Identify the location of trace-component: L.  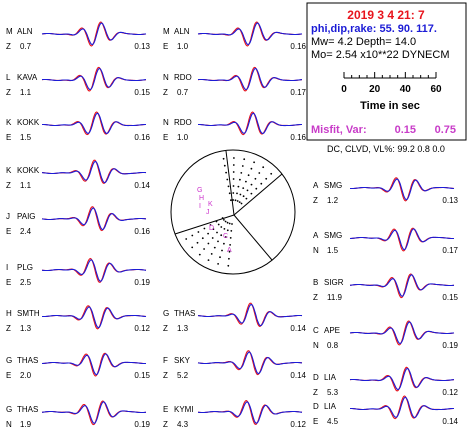
(8, 77).